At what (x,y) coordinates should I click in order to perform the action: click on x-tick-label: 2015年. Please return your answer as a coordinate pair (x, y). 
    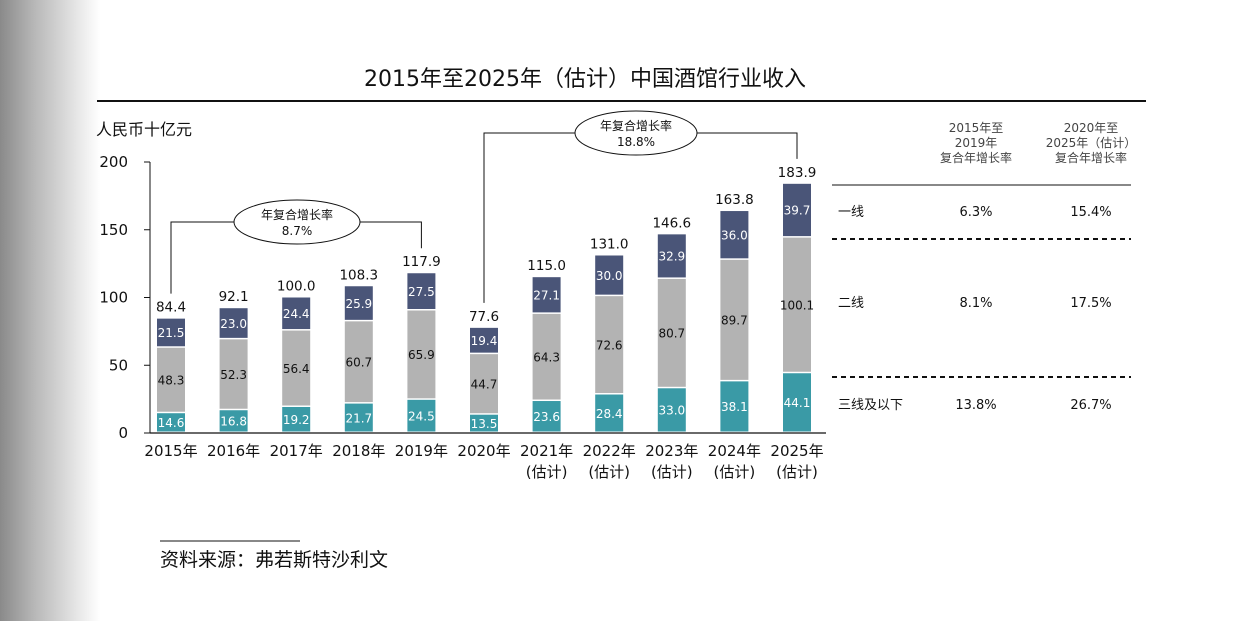
    Looking at the image, I should click on (170, 451).